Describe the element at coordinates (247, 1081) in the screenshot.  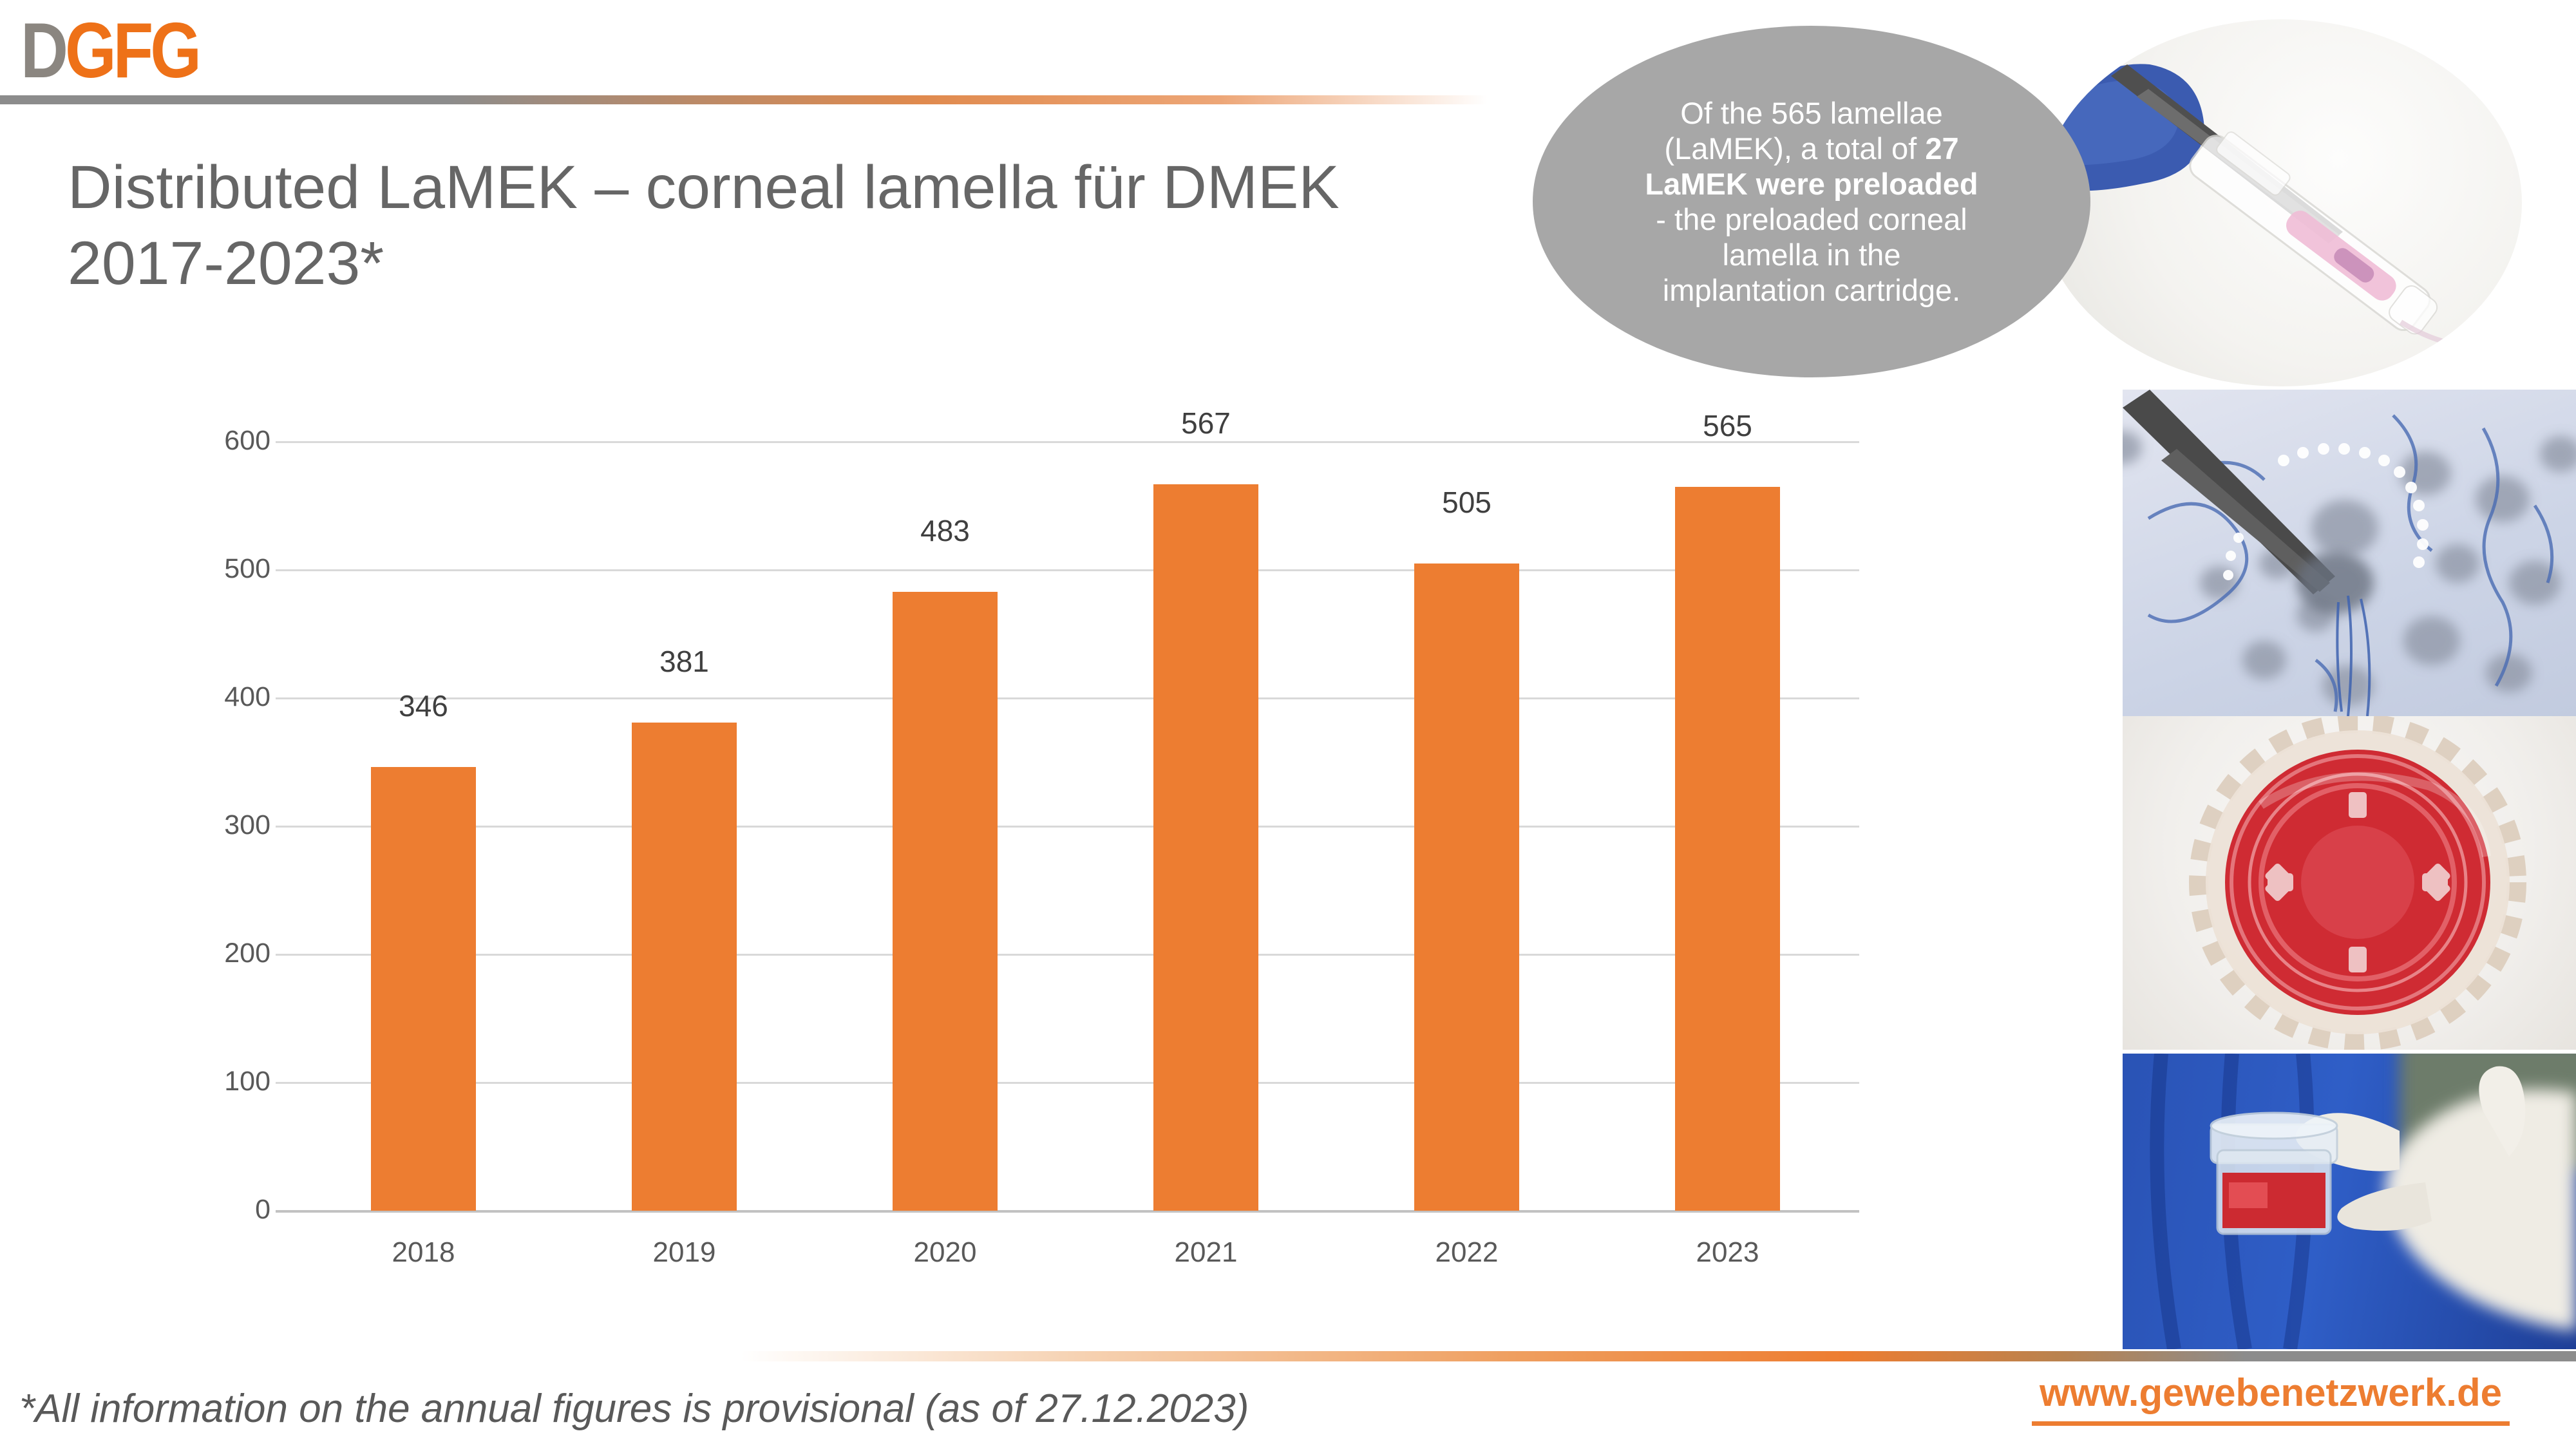
I see `y-tick-label: 100` at that location.